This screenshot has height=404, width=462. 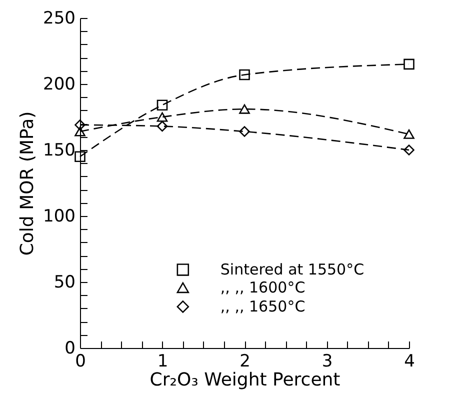 What do you see at coordinates (263, 307) in the screenshot?
I see `legend-label: ,, ,, 1650°C` at bounding box center [263, 307].